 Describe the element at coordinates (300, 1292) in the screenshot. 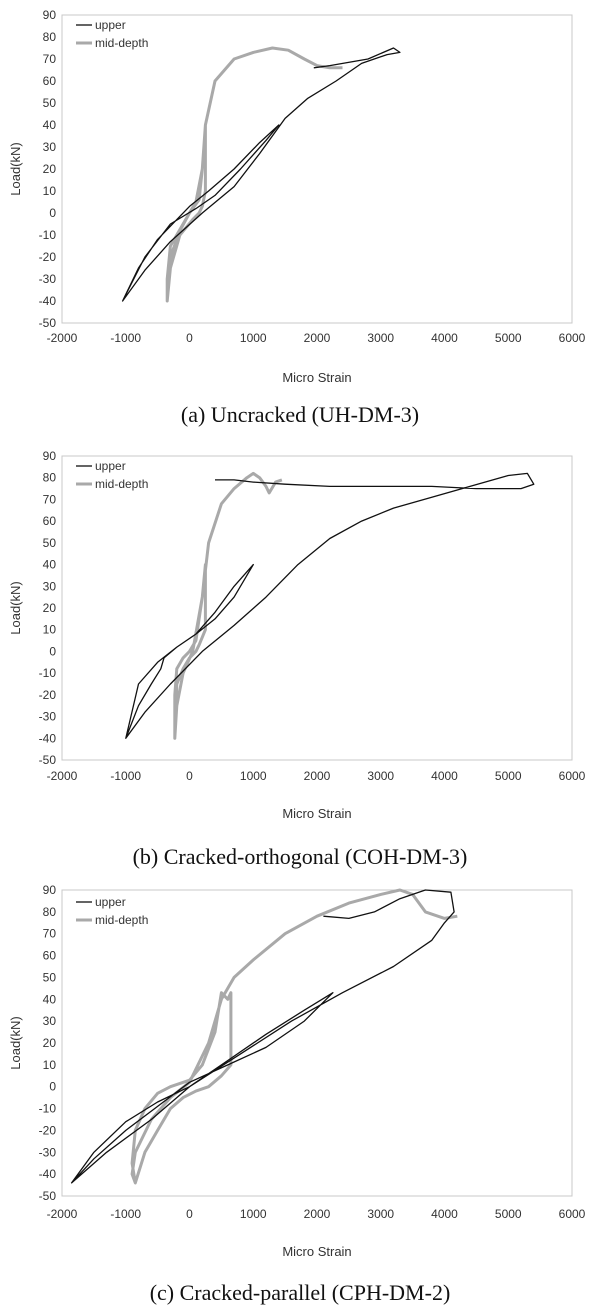

I see `caption-cracked-parallel: (c) Cracked-parallel (CPH-DM-2)` at that location.